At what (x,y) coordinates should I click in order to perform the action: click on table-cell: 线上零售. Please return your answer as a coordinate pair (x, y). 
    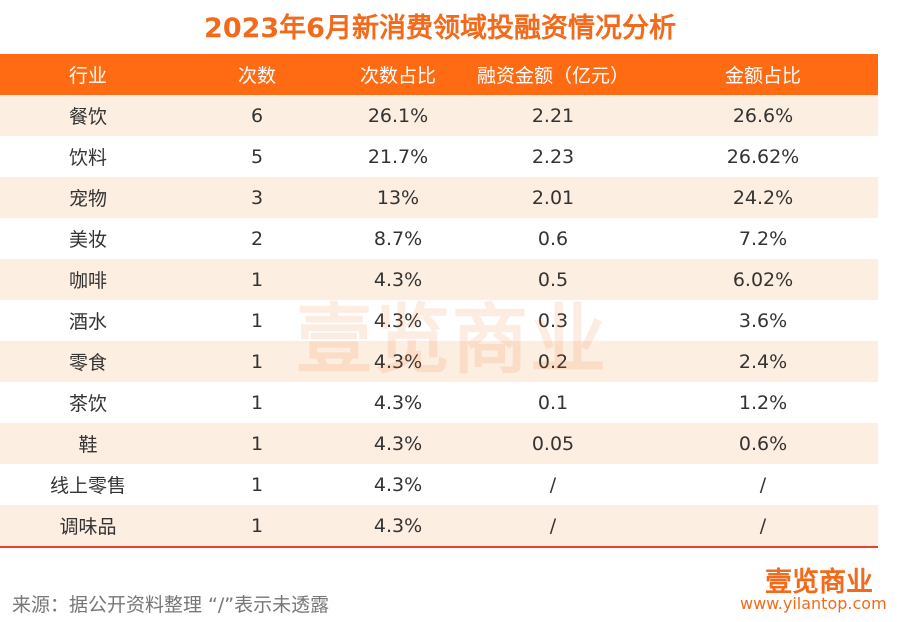
    Looking at the image, I should click on (87, 486).